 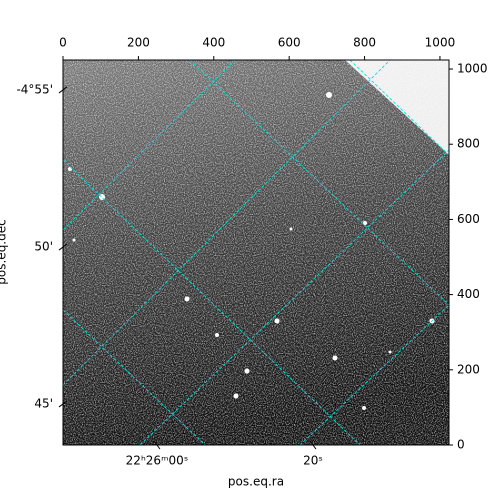 I want to click on y-tick-label: 800, so click(x=468, y=144).